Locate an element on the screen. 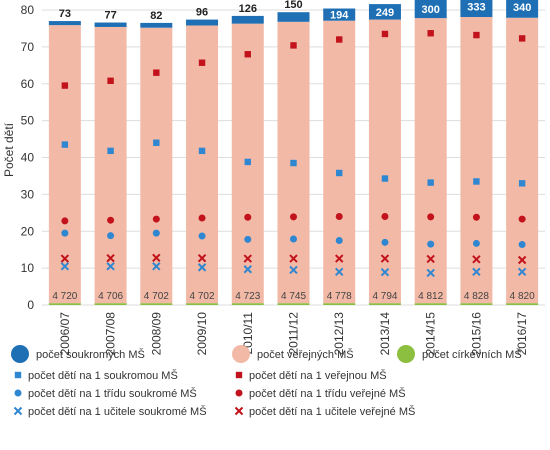 This screenshot has width=550, height=450. y-tick-label: 10 is located at coordinates (28, 268).